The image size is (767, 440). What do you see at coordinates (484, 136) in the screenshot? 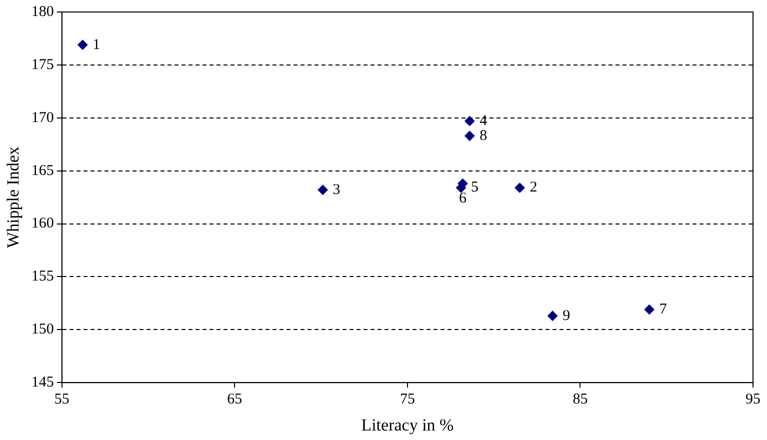
I see `annotation: 8` at bounding box center [484, 136].